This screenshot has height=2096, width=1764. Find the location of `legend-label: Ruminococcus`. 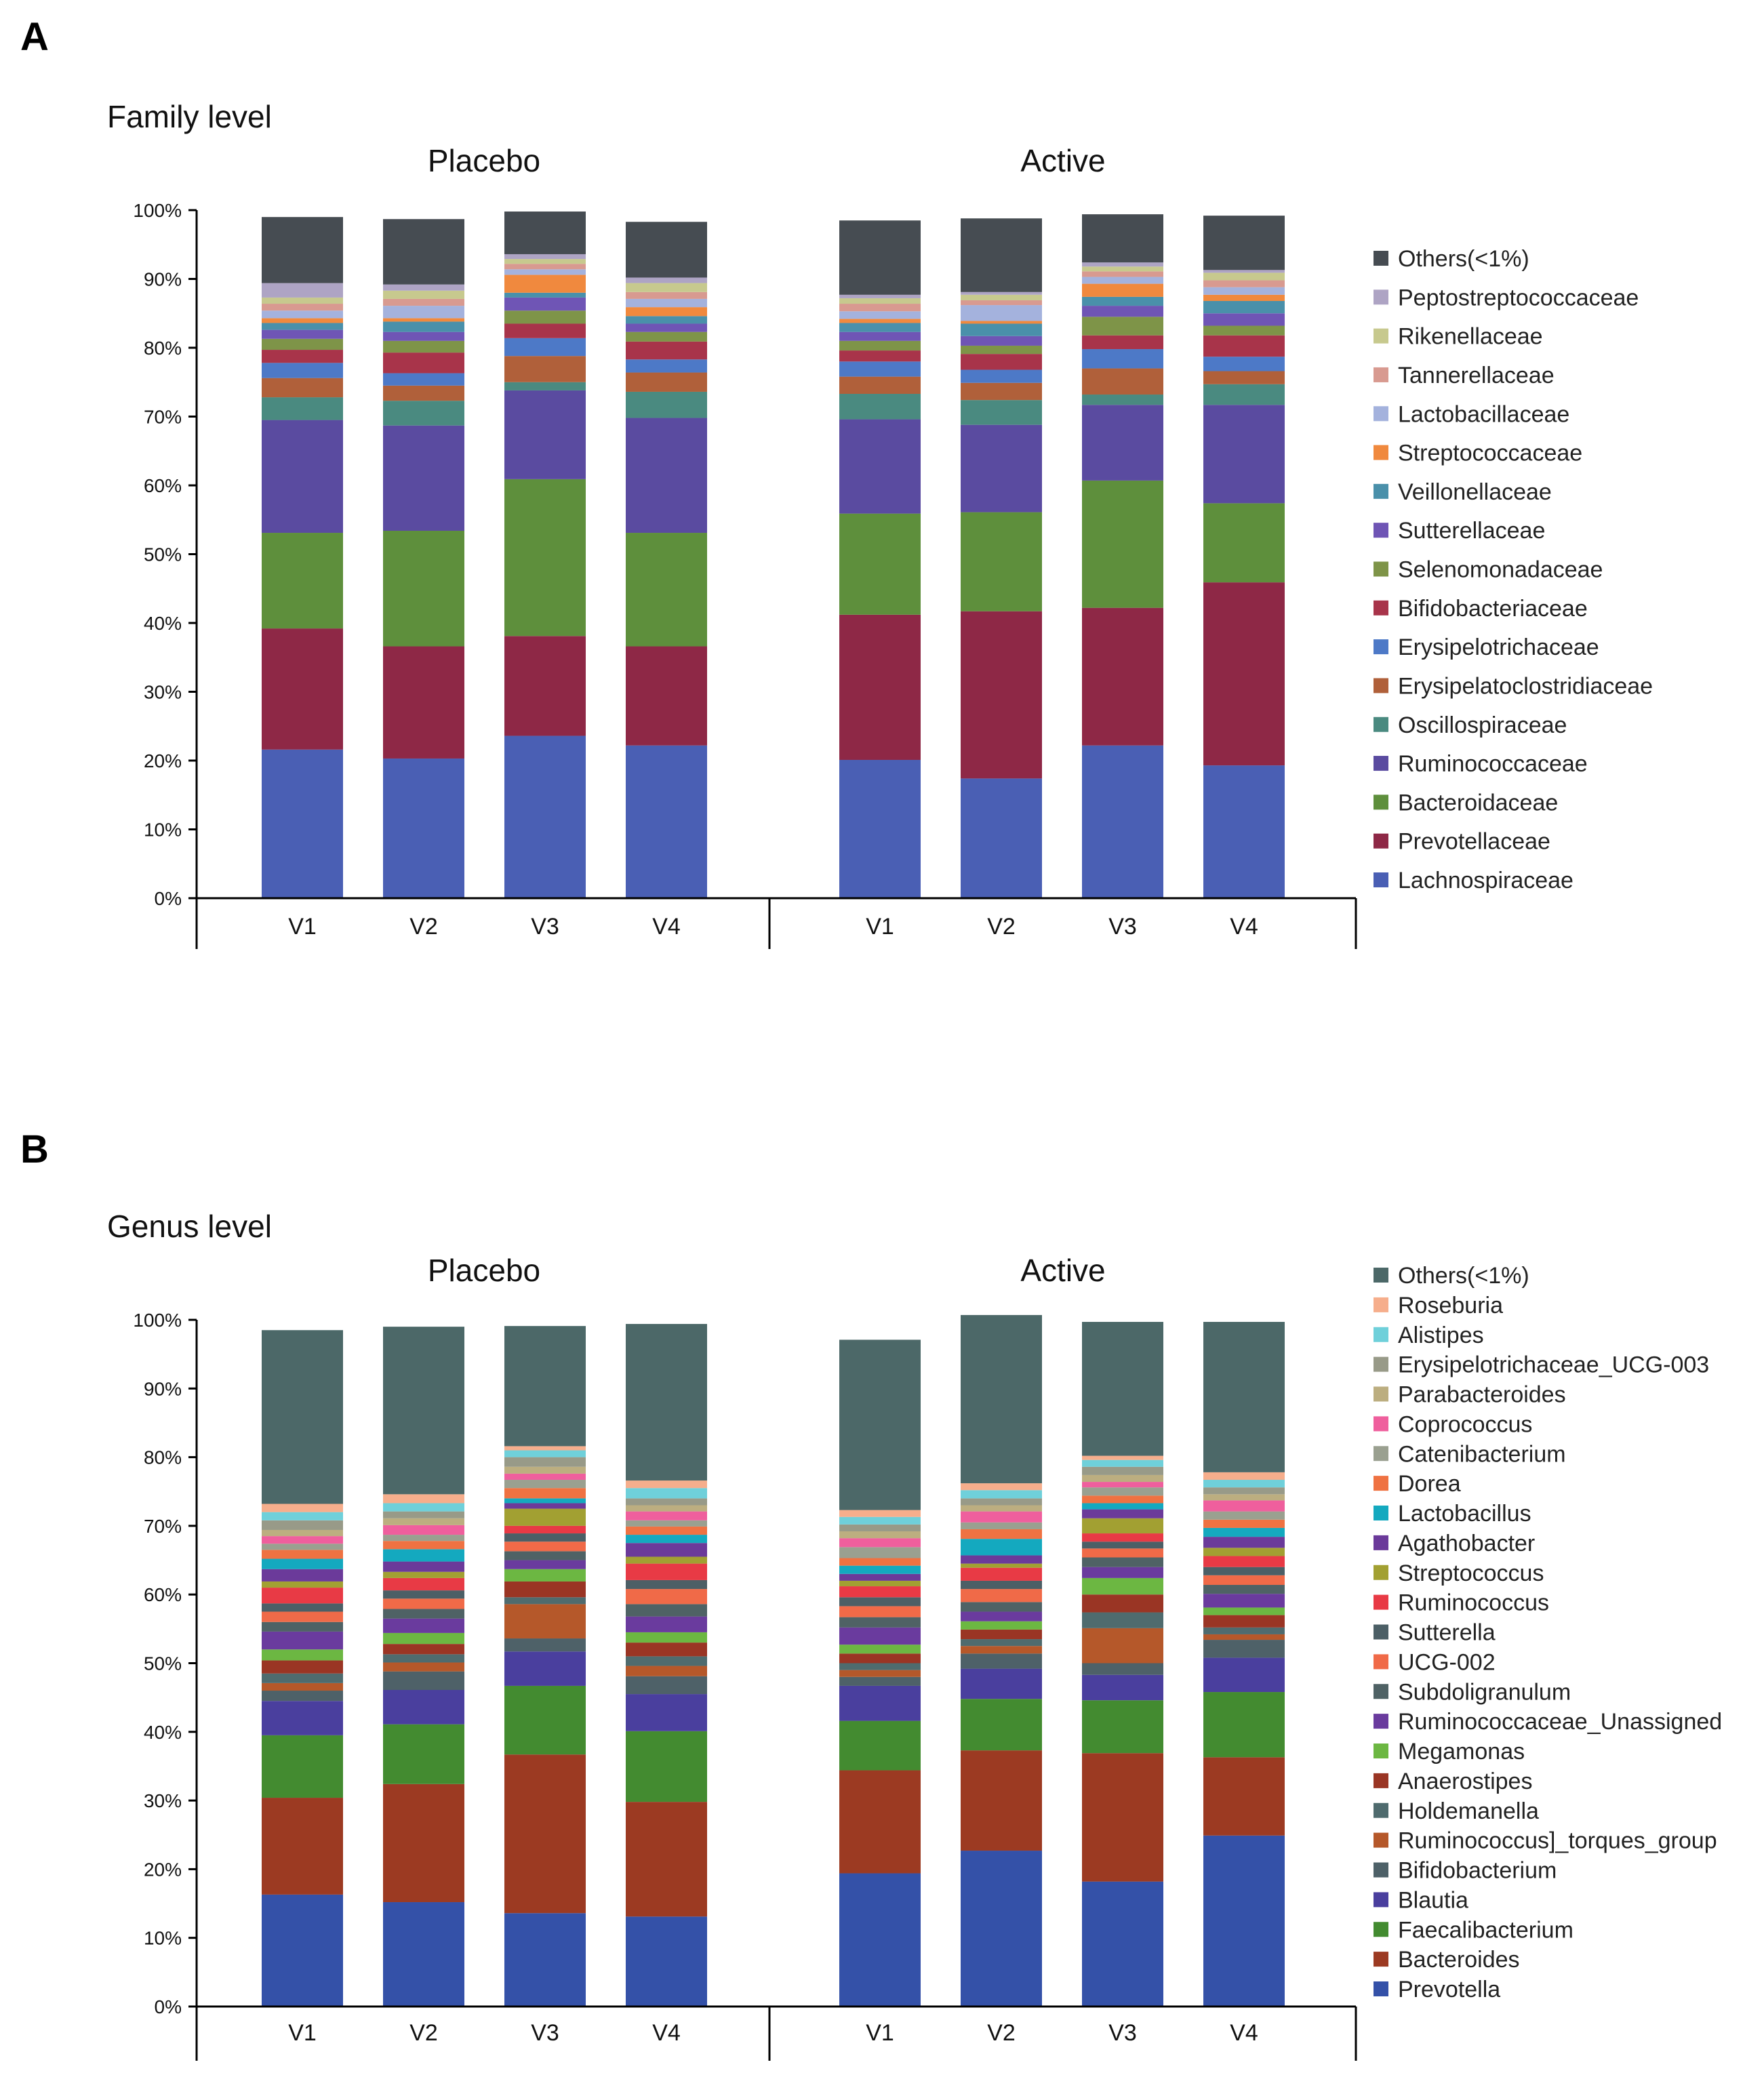

legend-label: Ruminococcus is located at coordinates (1473, 1603).